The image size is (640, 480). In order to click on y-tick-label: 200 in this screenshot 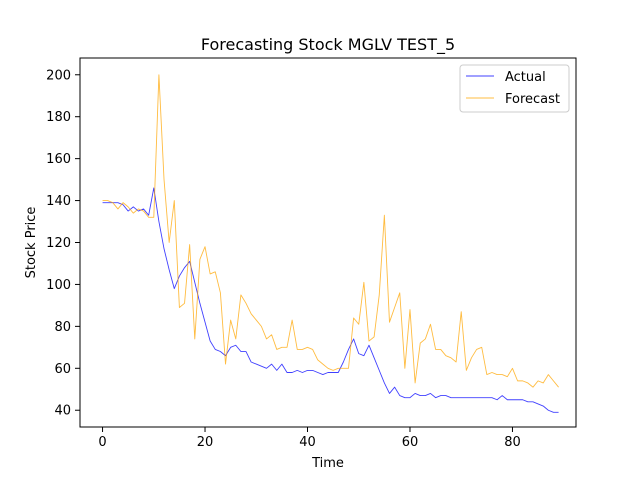, I will do `click(58, 75)`.